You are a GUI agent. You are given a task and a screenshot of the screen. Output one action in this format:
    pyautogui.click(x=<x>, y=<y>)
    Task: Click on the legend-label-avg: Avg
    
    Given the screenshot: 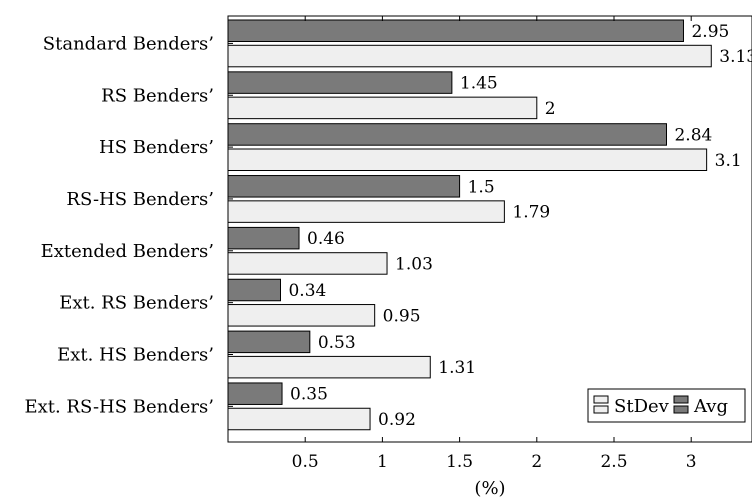 What is the action you would take?
    pyautogui.click(x=710, y=406)
    